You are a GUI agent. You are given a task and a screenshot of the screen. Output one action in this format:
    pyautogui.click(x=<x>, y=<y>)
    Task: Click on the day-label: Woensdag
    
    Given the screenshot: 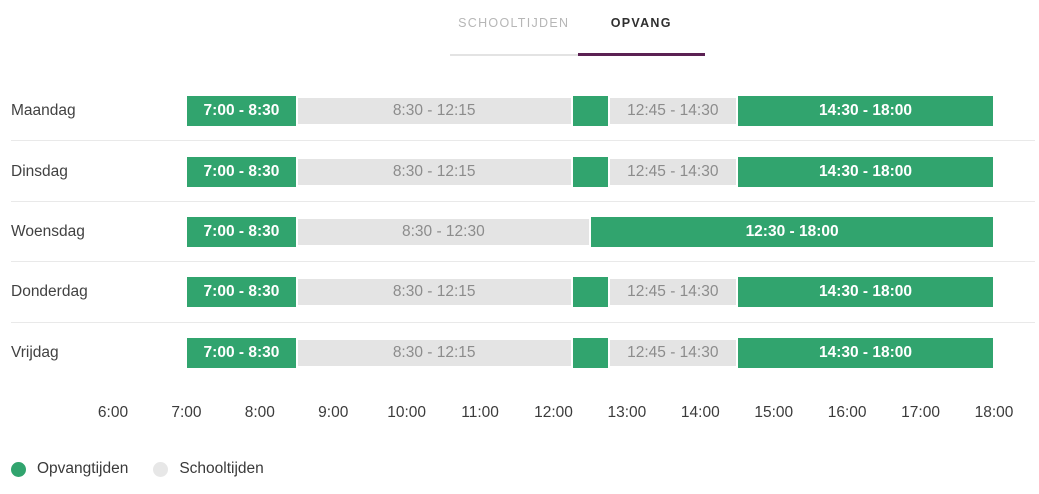 What is the action you would take?
    pyautogui.click(x=48, y=231)
    